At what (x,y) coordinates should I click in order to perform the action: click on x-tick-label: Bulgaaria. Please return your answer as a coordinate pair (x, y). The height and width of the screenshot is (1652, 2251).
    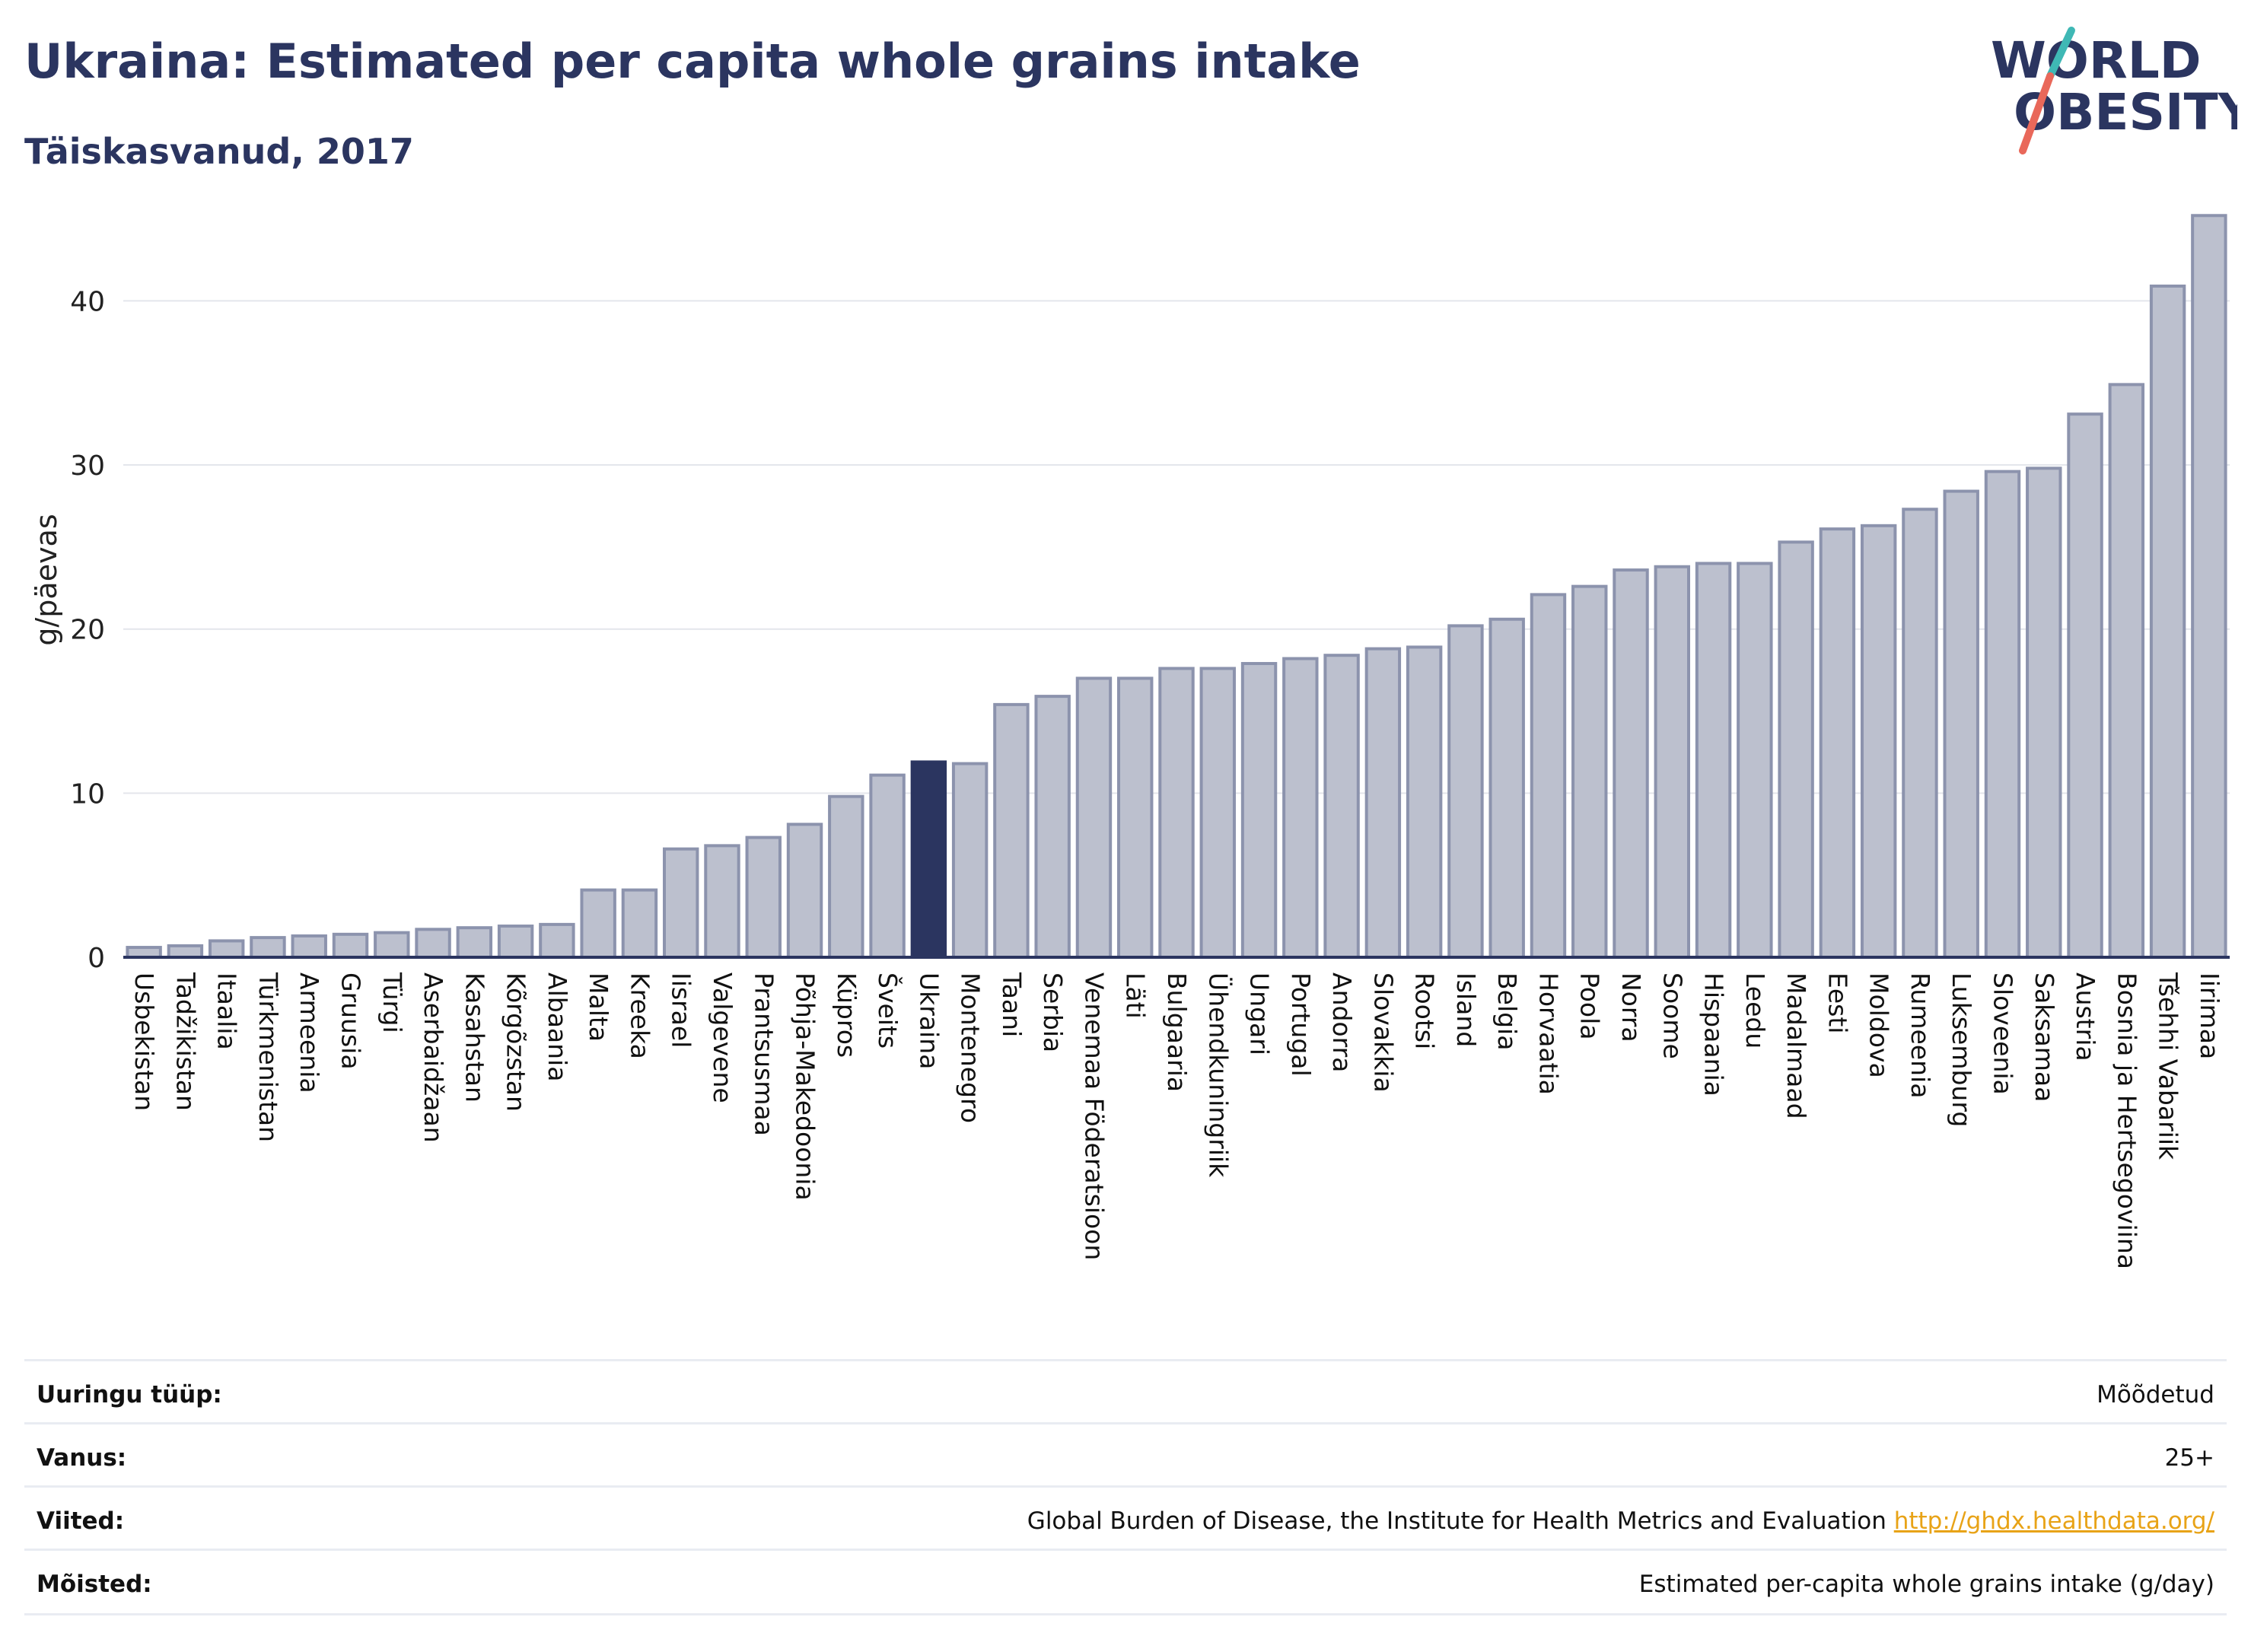
    Looking at the image, I should click on (1177, 1032).